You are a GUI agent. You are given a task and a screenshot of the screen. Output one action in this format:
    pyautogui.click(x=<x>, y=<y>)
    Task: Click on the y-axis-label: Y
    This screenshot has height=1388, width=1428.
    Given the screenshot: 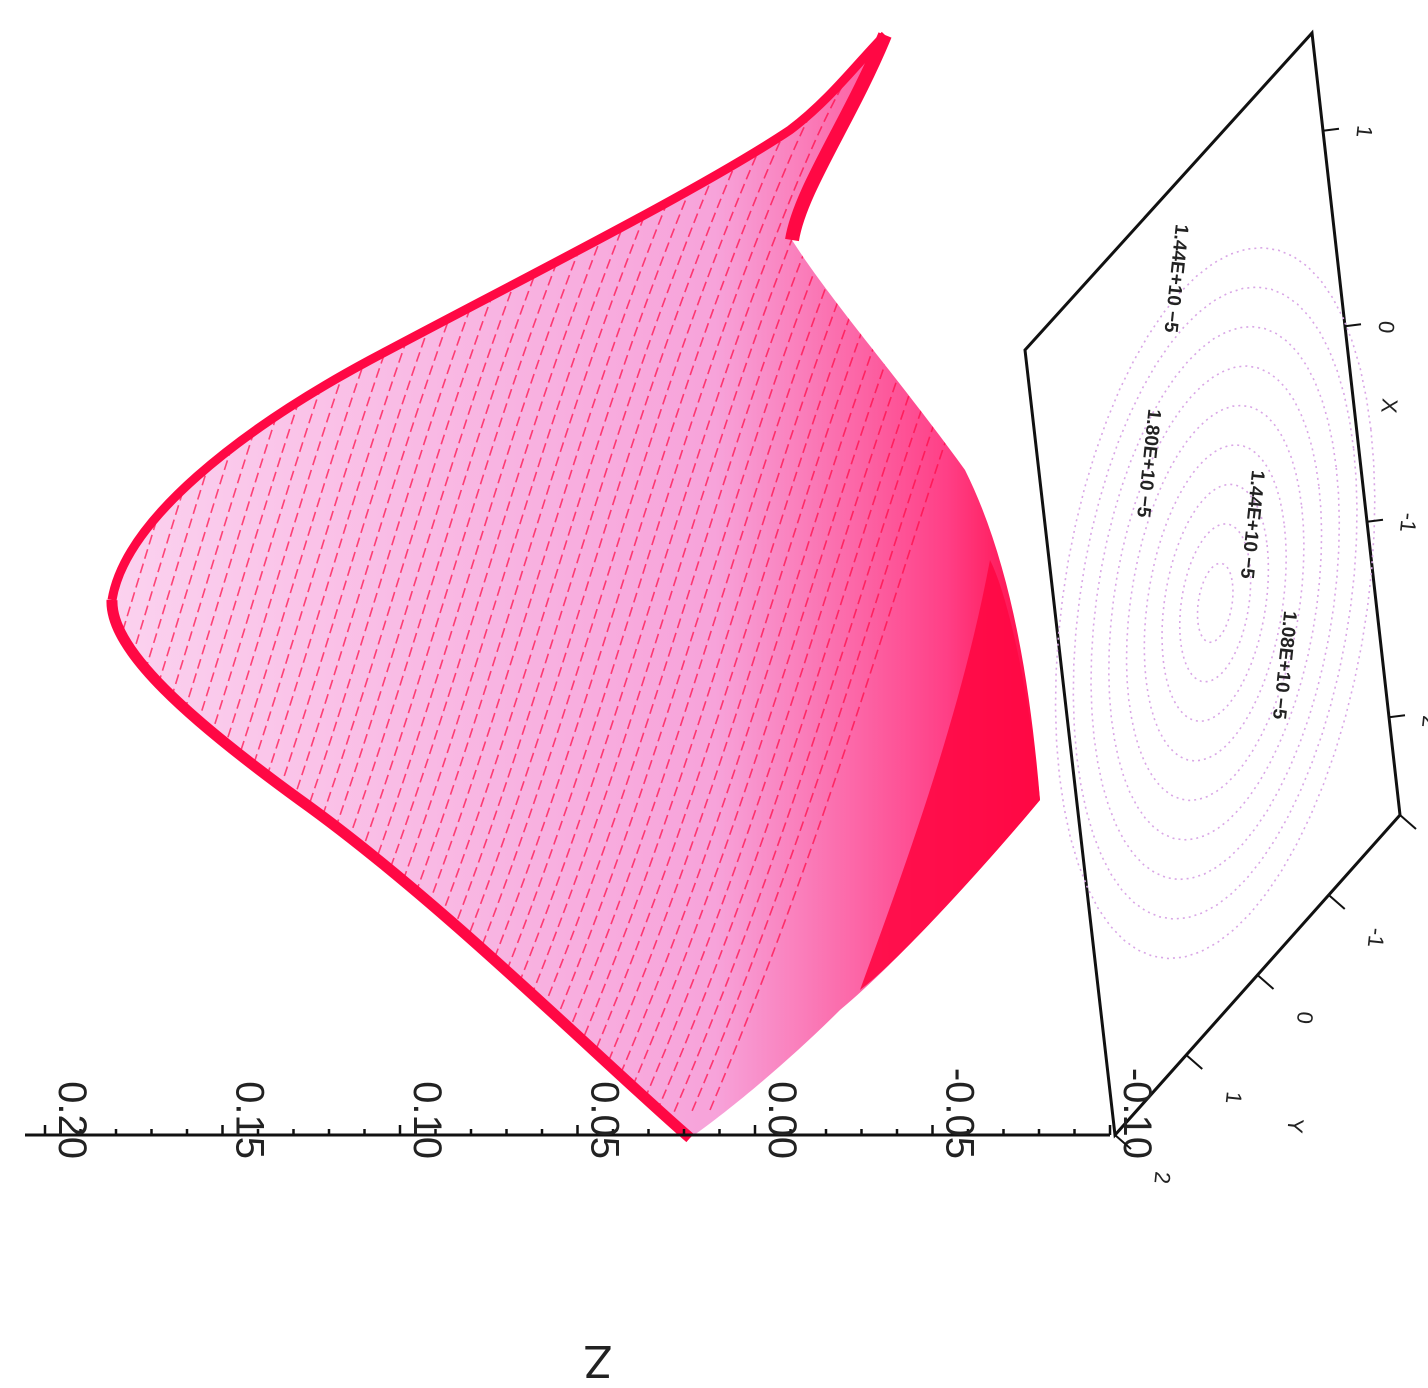 What is the action you would take?
    pyautogui.click(x=1295, y=1126)
    